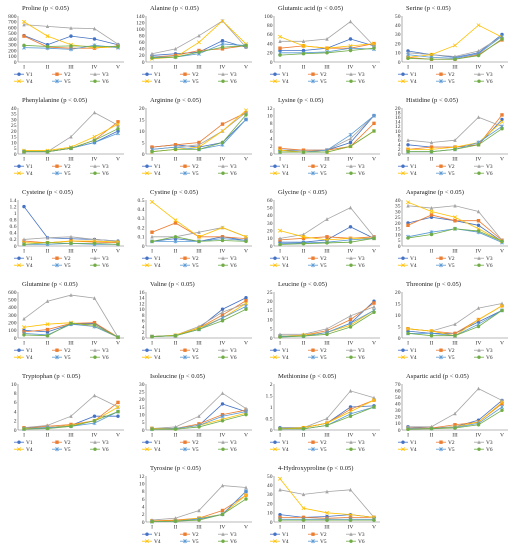  Describe the element at coordinates (270, 293) in the screenshot. I see `y-tick-label: 25` at that location.